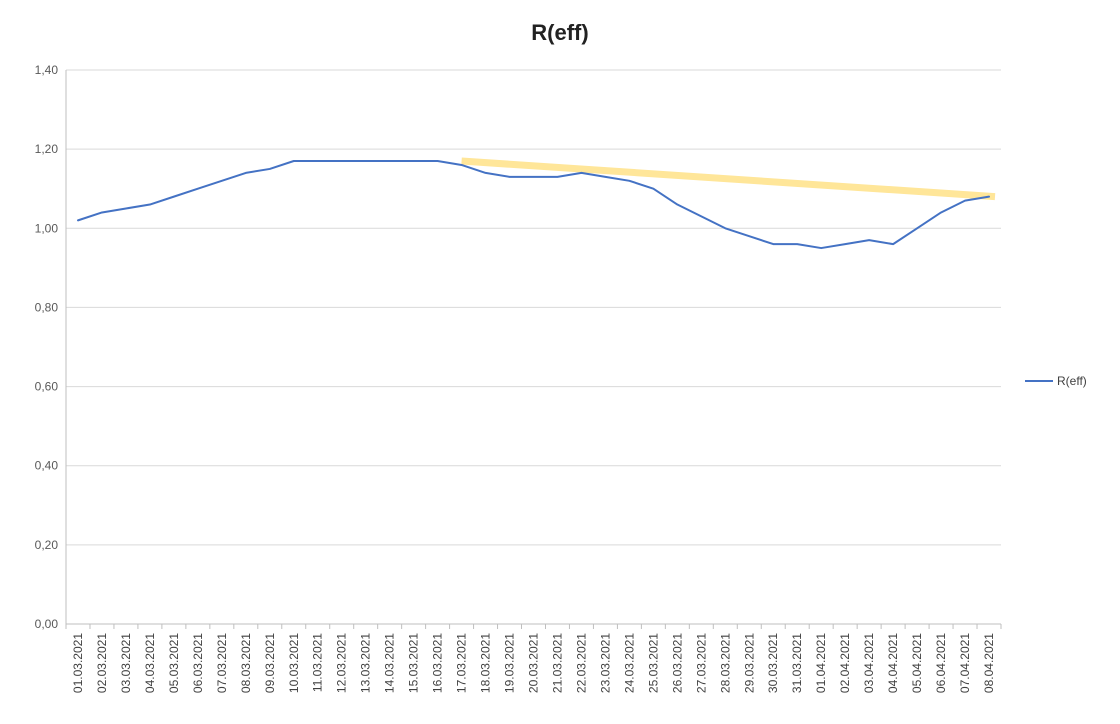 This screenshot has width=1120, height=724. Describe the element at coordinates (605, 663) in the screenshot. I see `x-tick-label: 23.03.2021` at that location.